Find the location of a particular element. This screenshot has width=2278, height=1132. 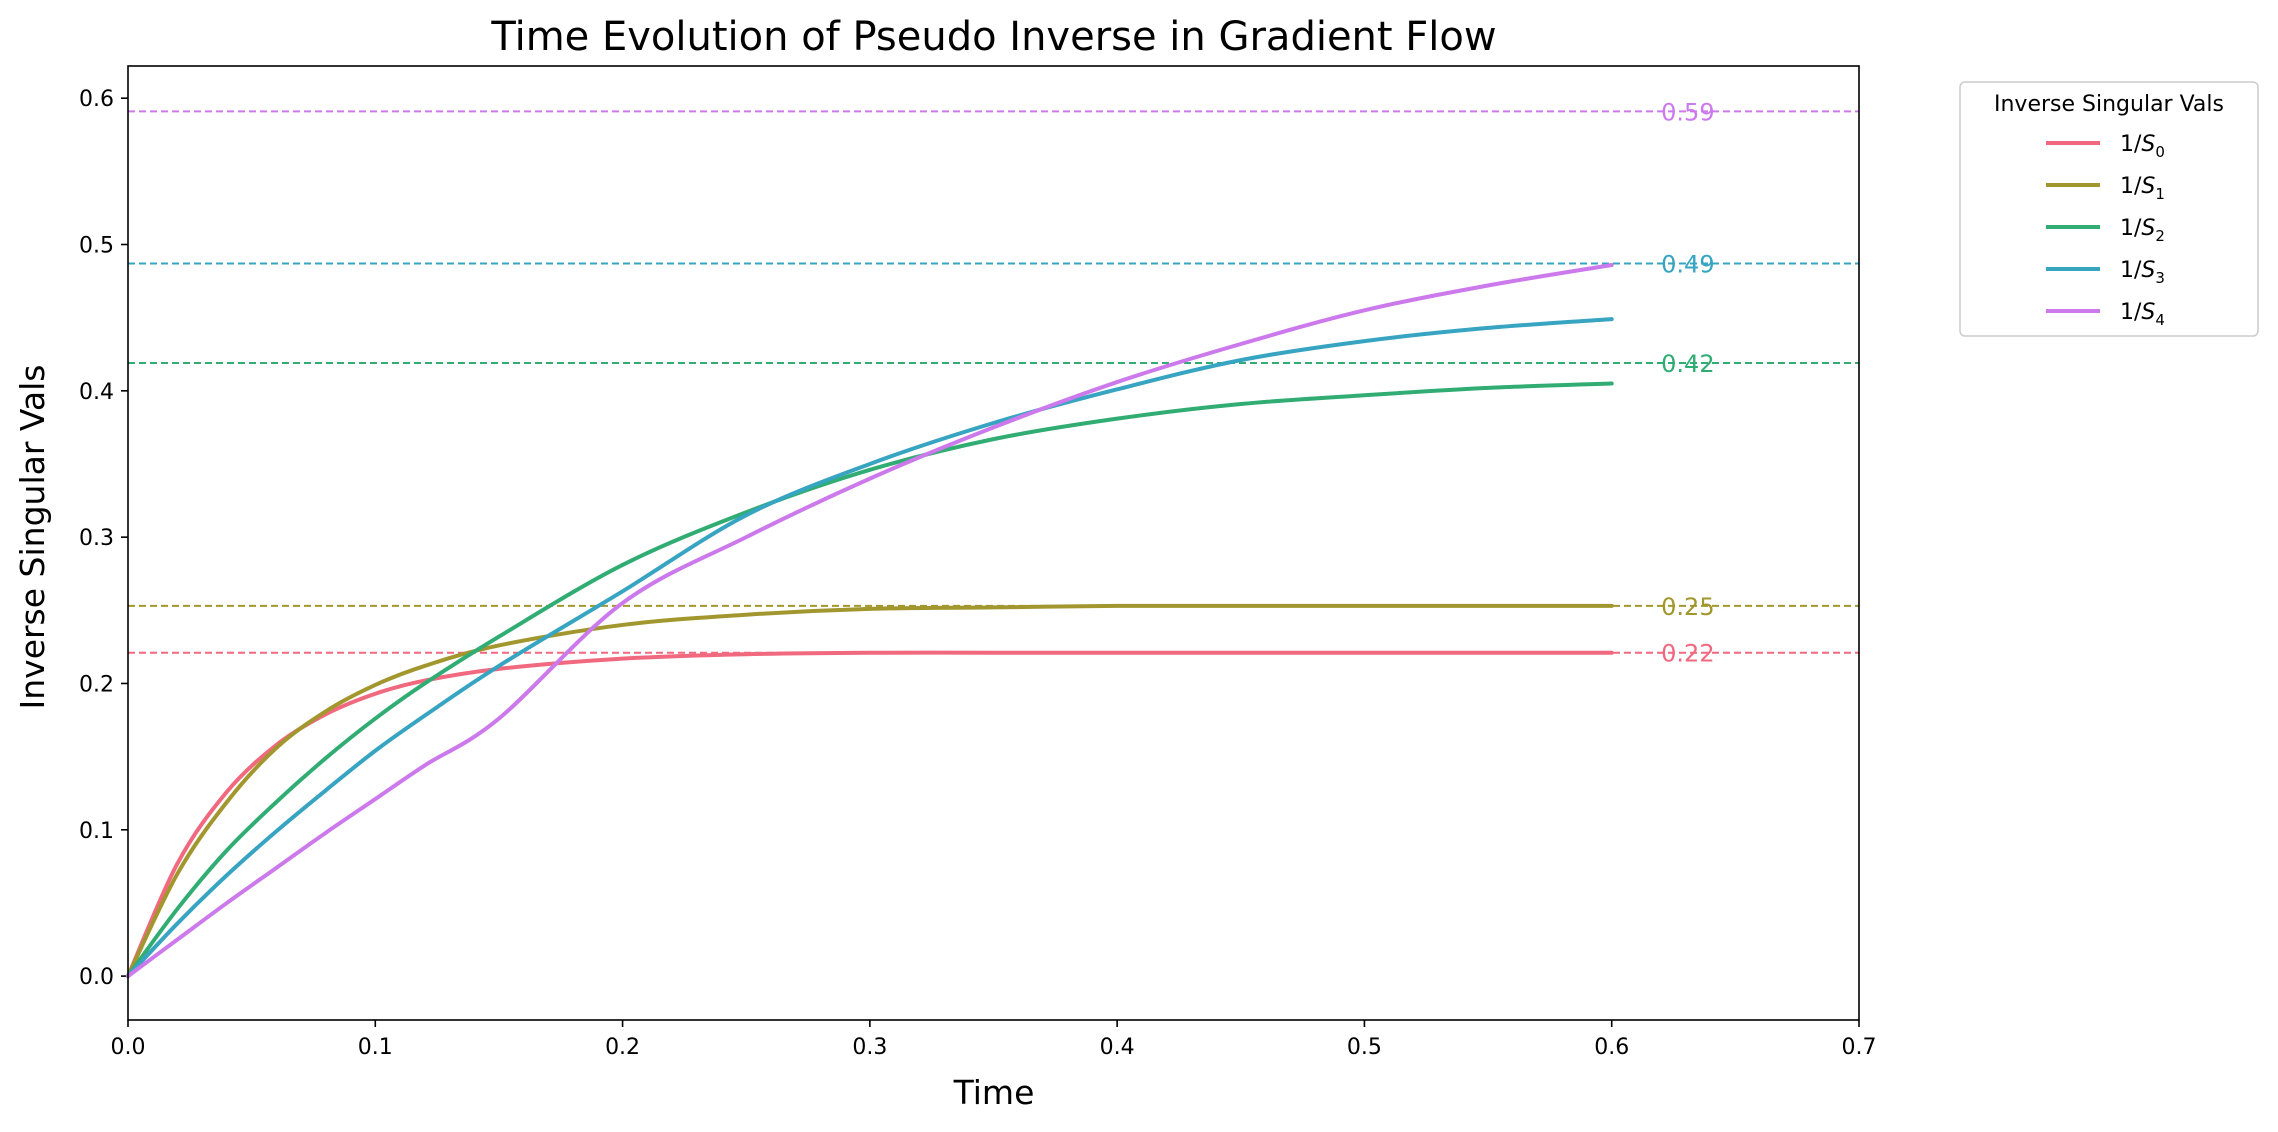

asymptote-label: 0.22 is located at coordinates (1687, 654).